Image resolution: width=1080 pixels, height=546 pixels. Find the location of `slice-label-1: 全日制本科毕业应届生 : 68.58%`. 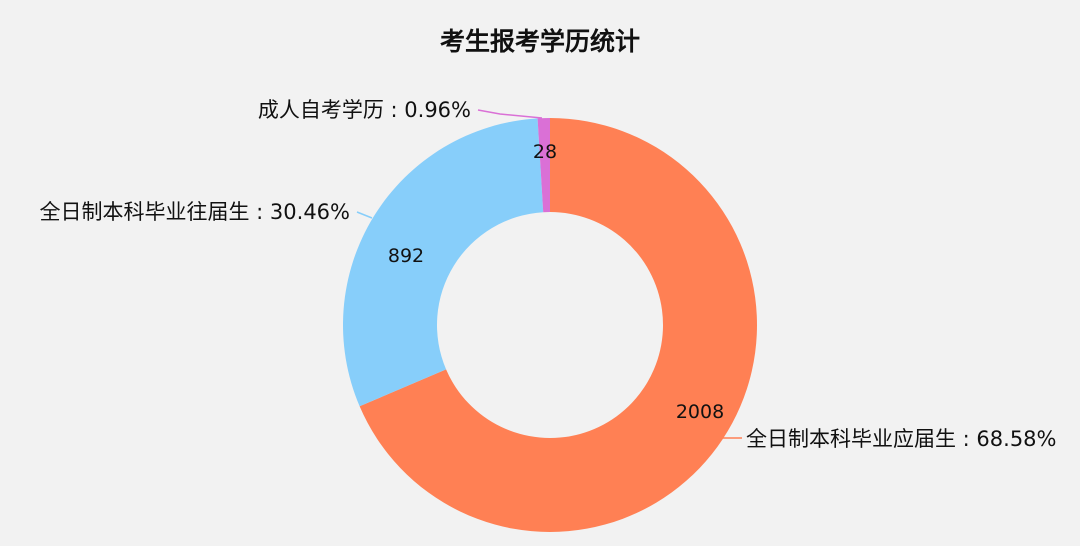

slice-label-1: 全日制本科毕业应届生 : 68.58% is located at coordinates (901, 439).